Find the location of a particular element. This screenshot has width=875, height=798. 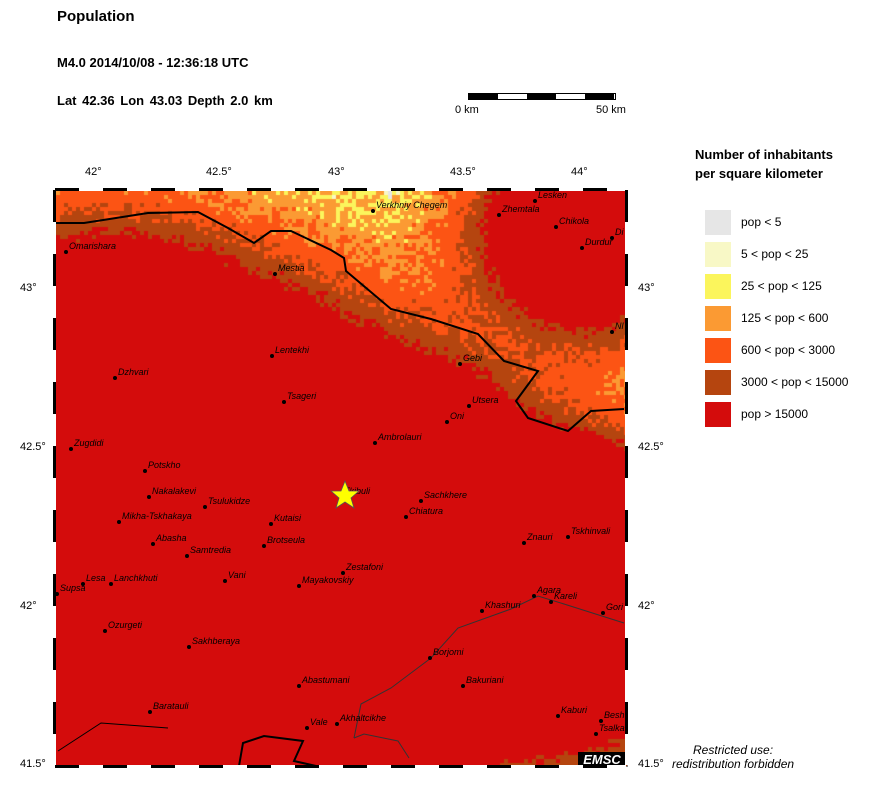

lat-tick-label: 41.5° is located at coordinates (651, 764).